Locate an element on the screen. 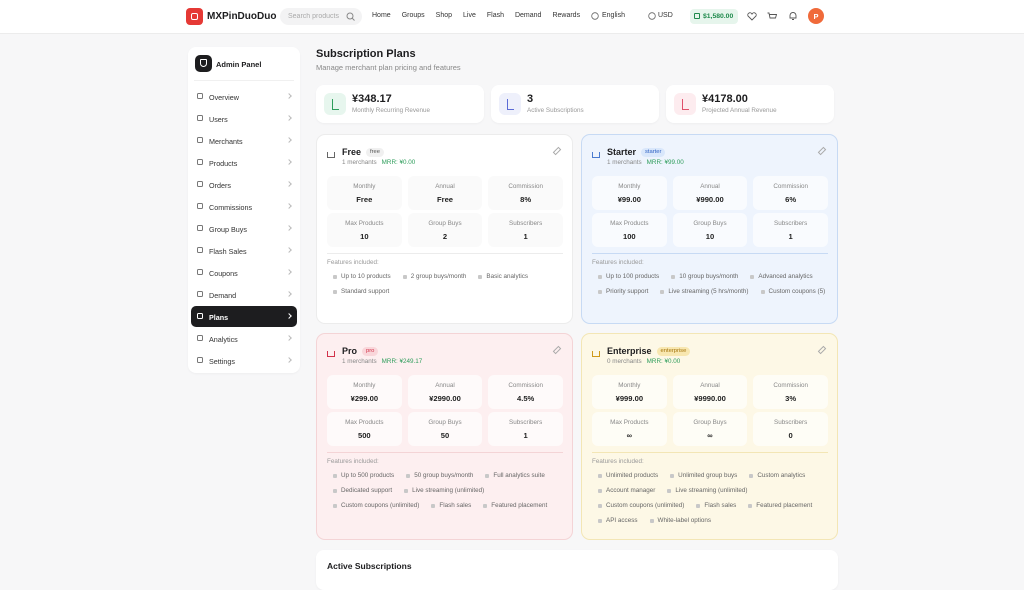 Image resolution: width=1024 pixels, height=590 pixels. feature-text: 2 group buys/month is located at coordinates (438, 276).